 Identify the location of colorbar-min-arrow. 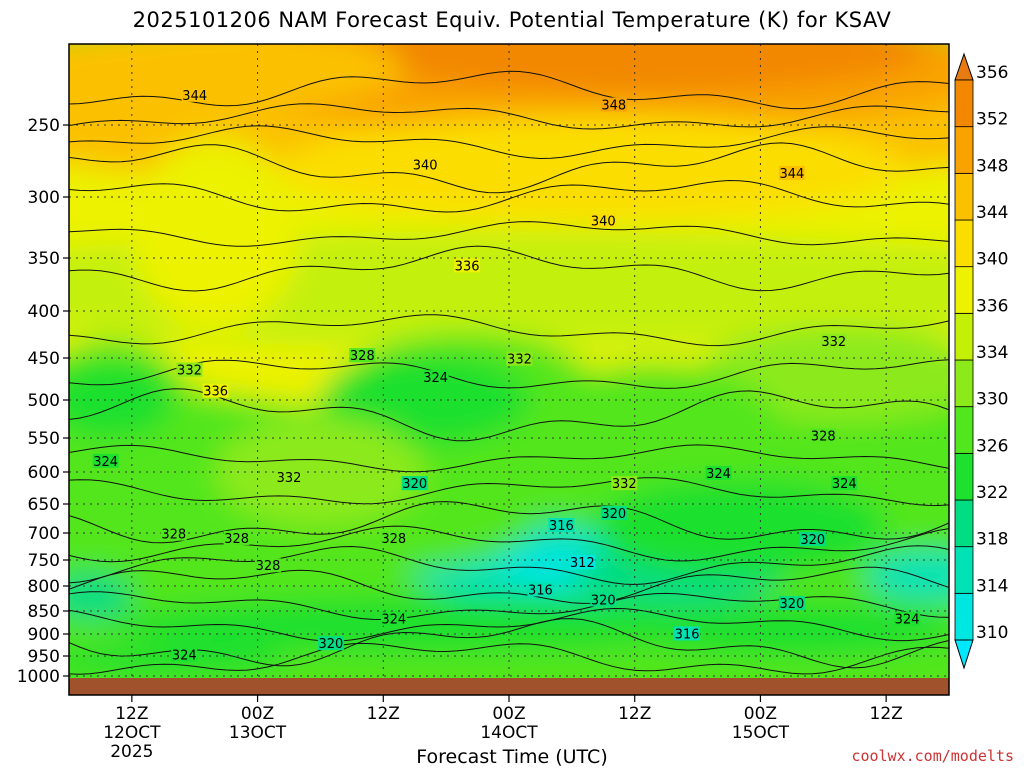
(964, 654).